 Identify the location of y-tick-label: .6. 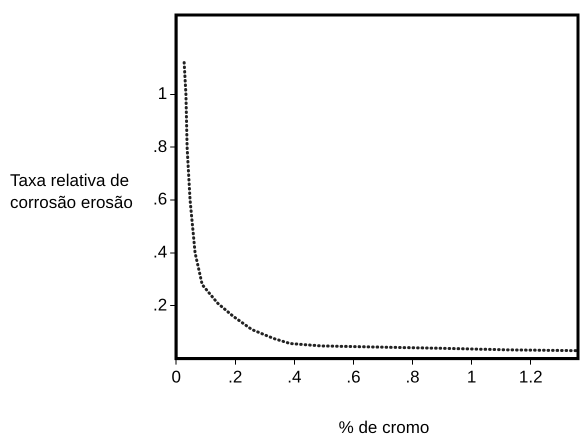
(160, 199).